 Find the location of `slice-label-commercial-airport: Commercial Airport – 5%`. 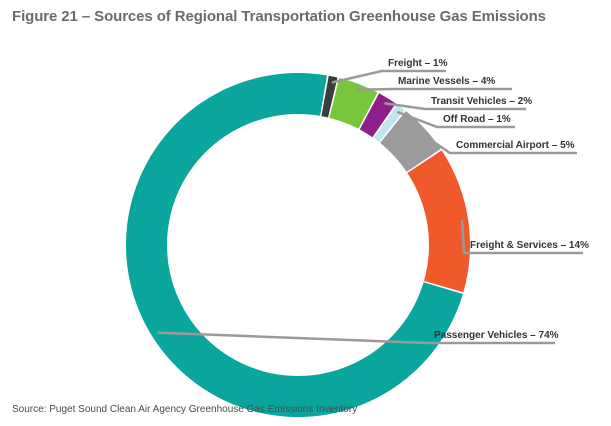

slice-label-commercial-airport: Commercial Airport – 5% is located at coordinates (515, 145).